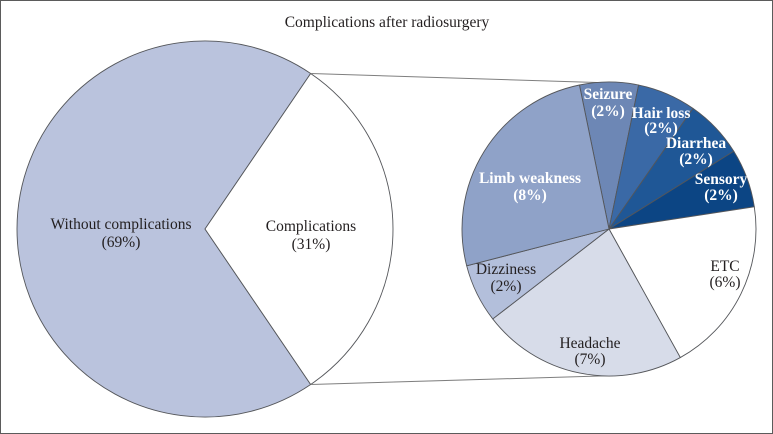  What do you see at coordinates (589, 343) in the screenshot?
I see `label-headache: Headache` at bounding box center [589, 343].